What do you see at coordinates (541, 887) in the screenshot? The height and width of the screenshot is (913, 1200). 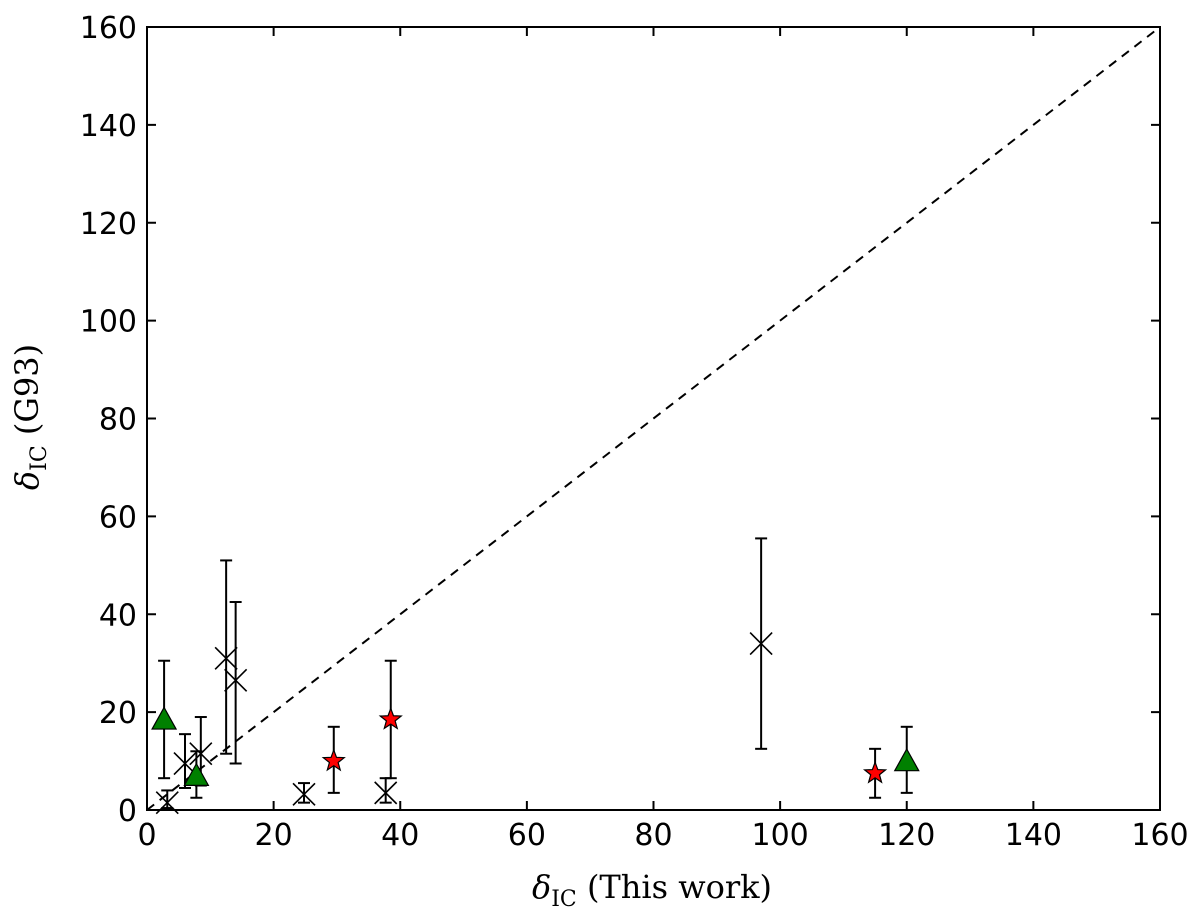 I see `x-axis-label-symbol: δ` at bounding box center [541, 887].